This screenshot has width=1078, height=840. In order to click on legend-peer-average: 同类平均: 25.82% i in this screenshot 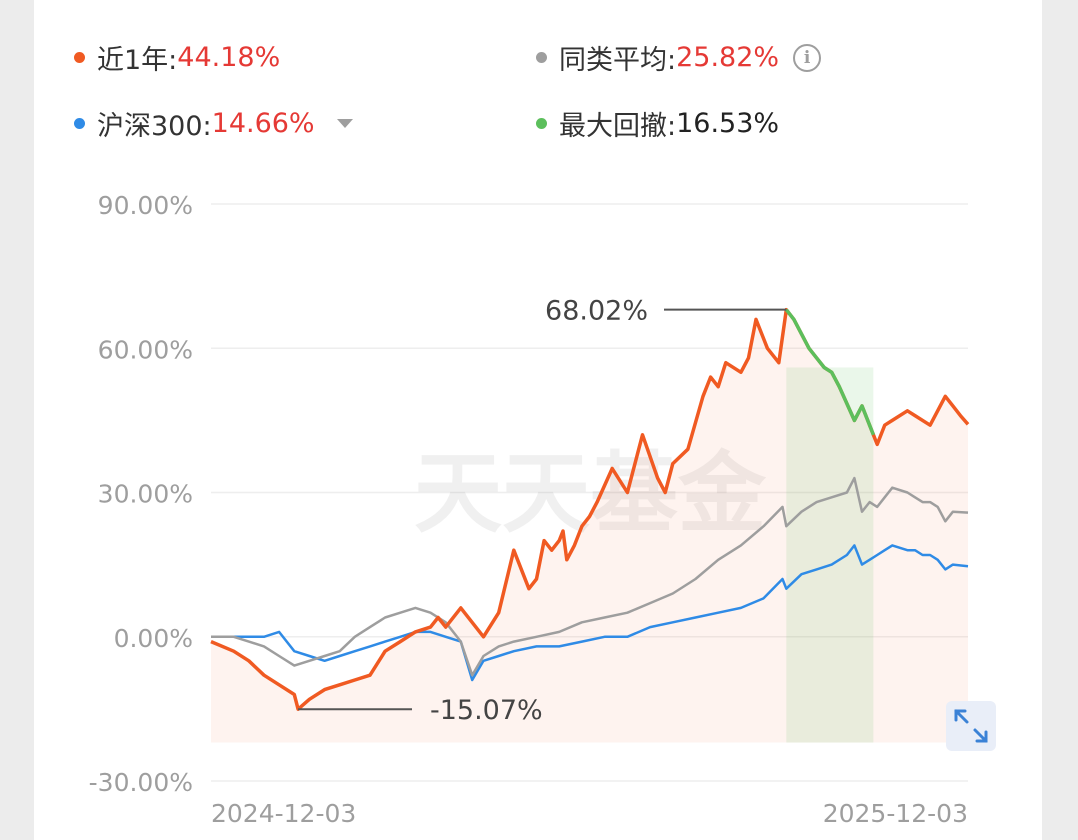, I will do `click(679, 57)`.